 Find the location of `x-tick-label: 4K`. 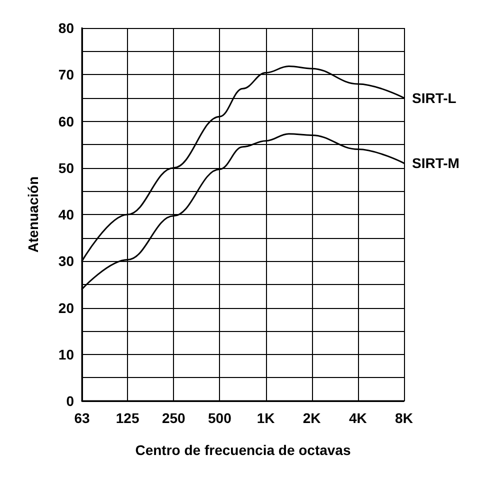

x-tick-label: 4K is located at coordinates (357, 418).